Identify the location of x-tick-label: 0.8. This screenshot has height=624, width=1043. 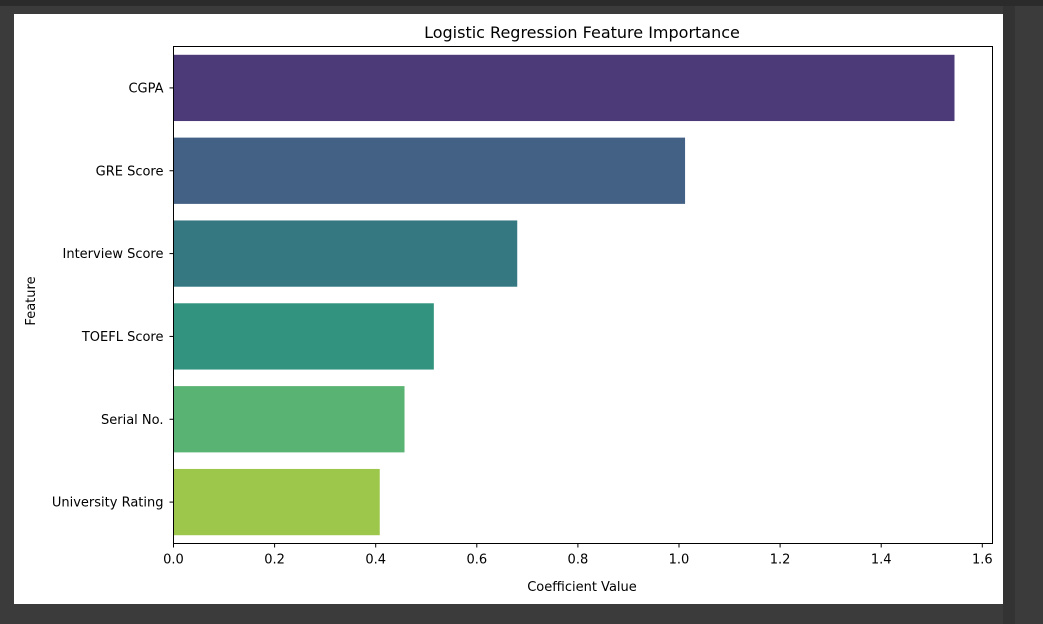
(578, 560).